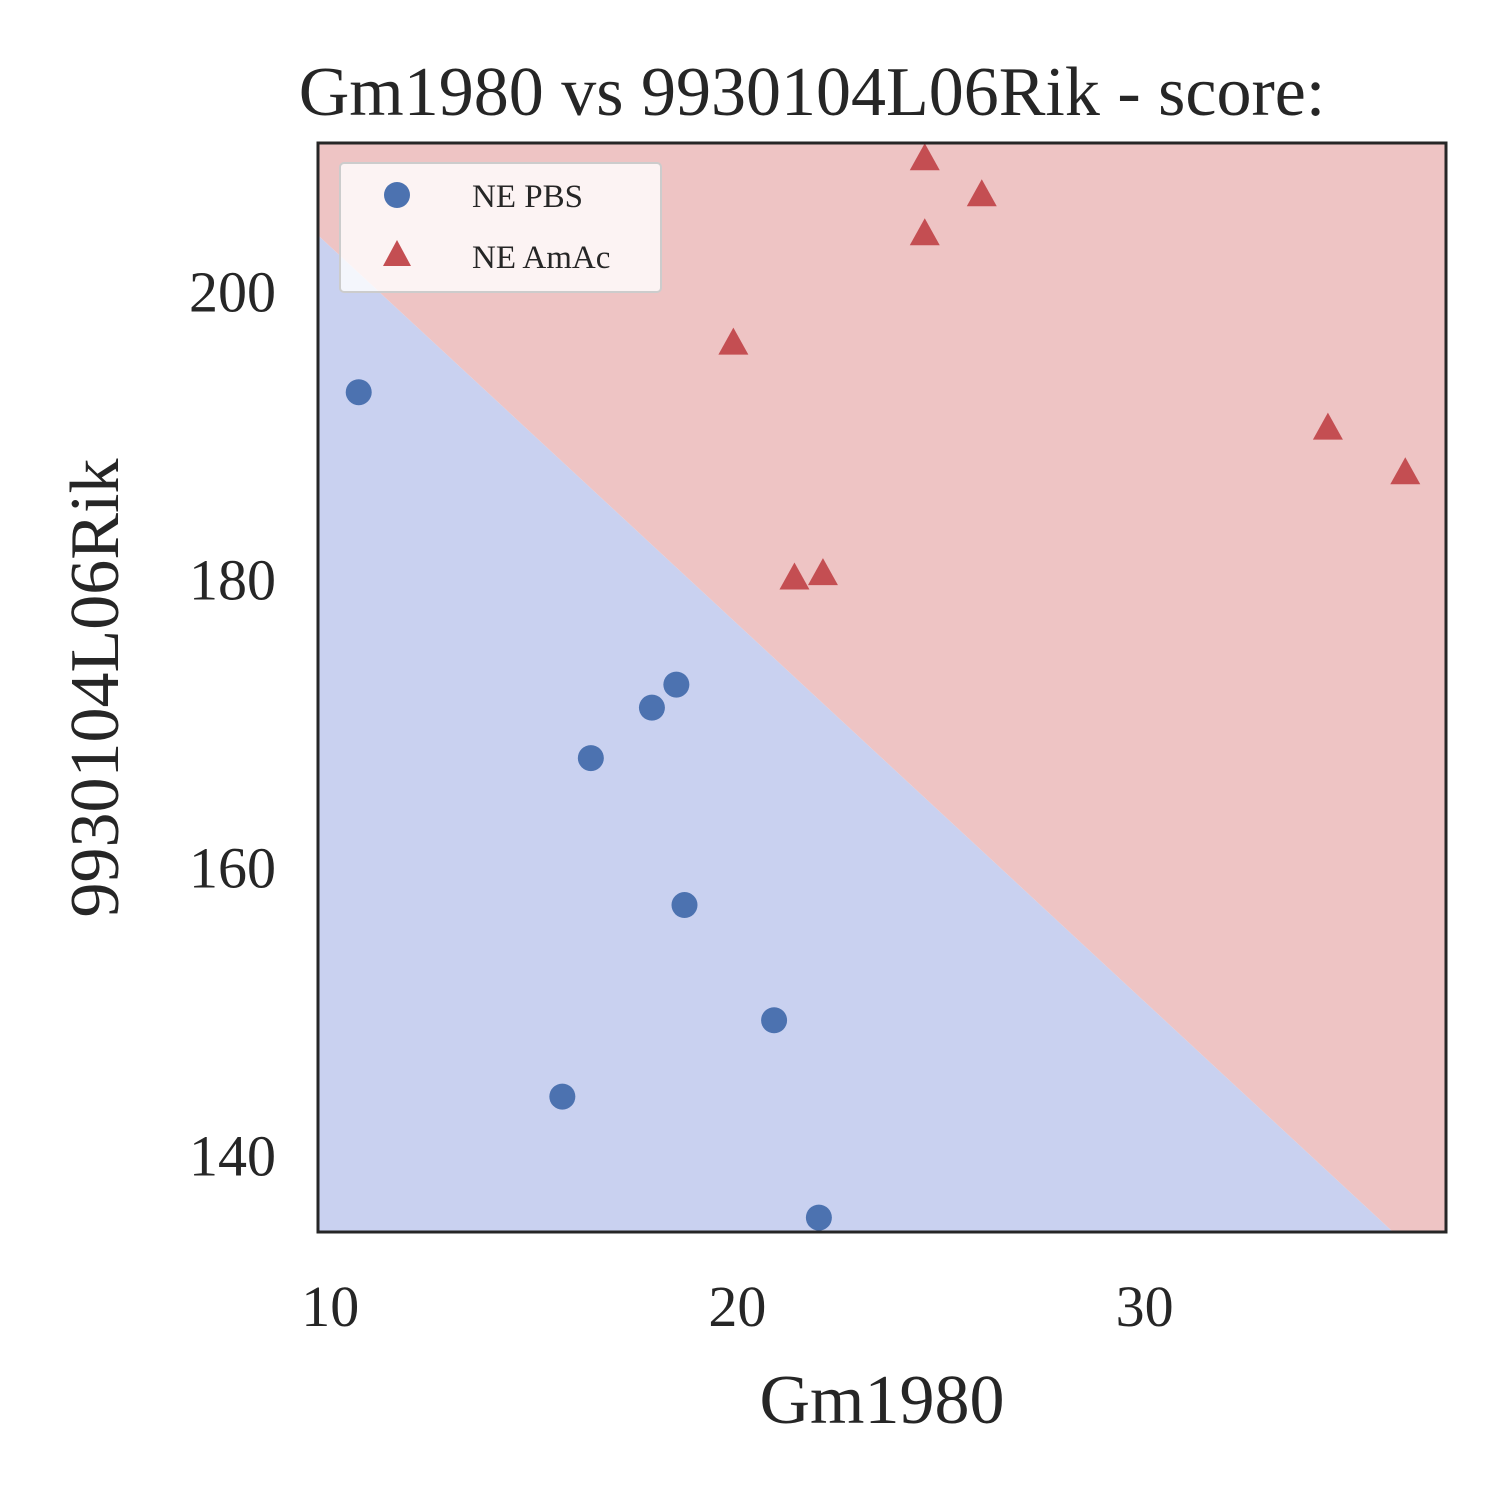 The image size is (1500, 1500). Describe the element at coordinates (397, 253) in the screenshot. I see `legend-marker-ne-amac` at that location.